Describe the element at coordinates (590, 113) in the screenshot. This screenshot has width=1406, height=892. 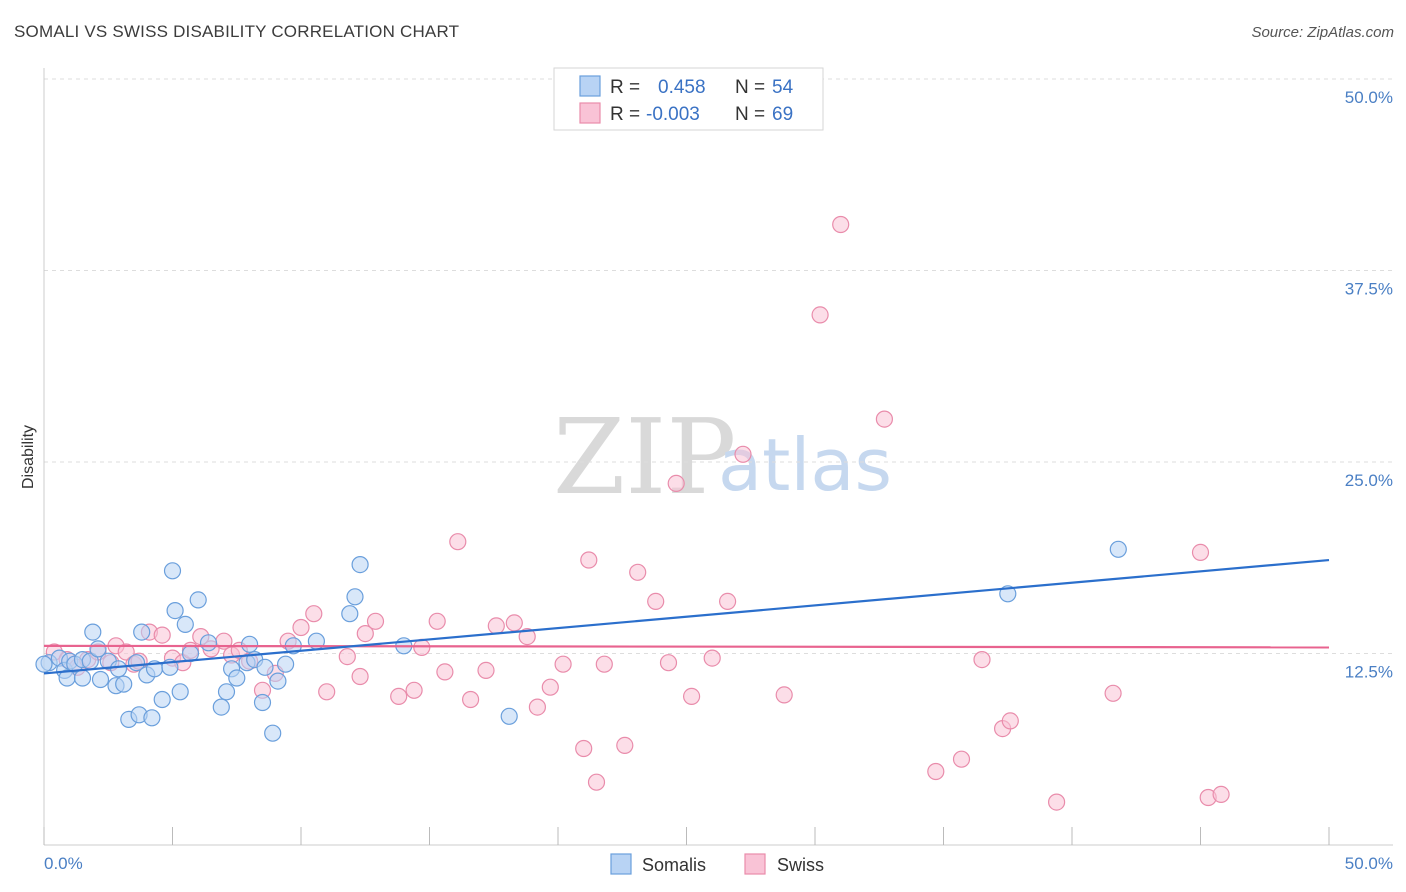
I see `legend-swatch-swiss` at that location.